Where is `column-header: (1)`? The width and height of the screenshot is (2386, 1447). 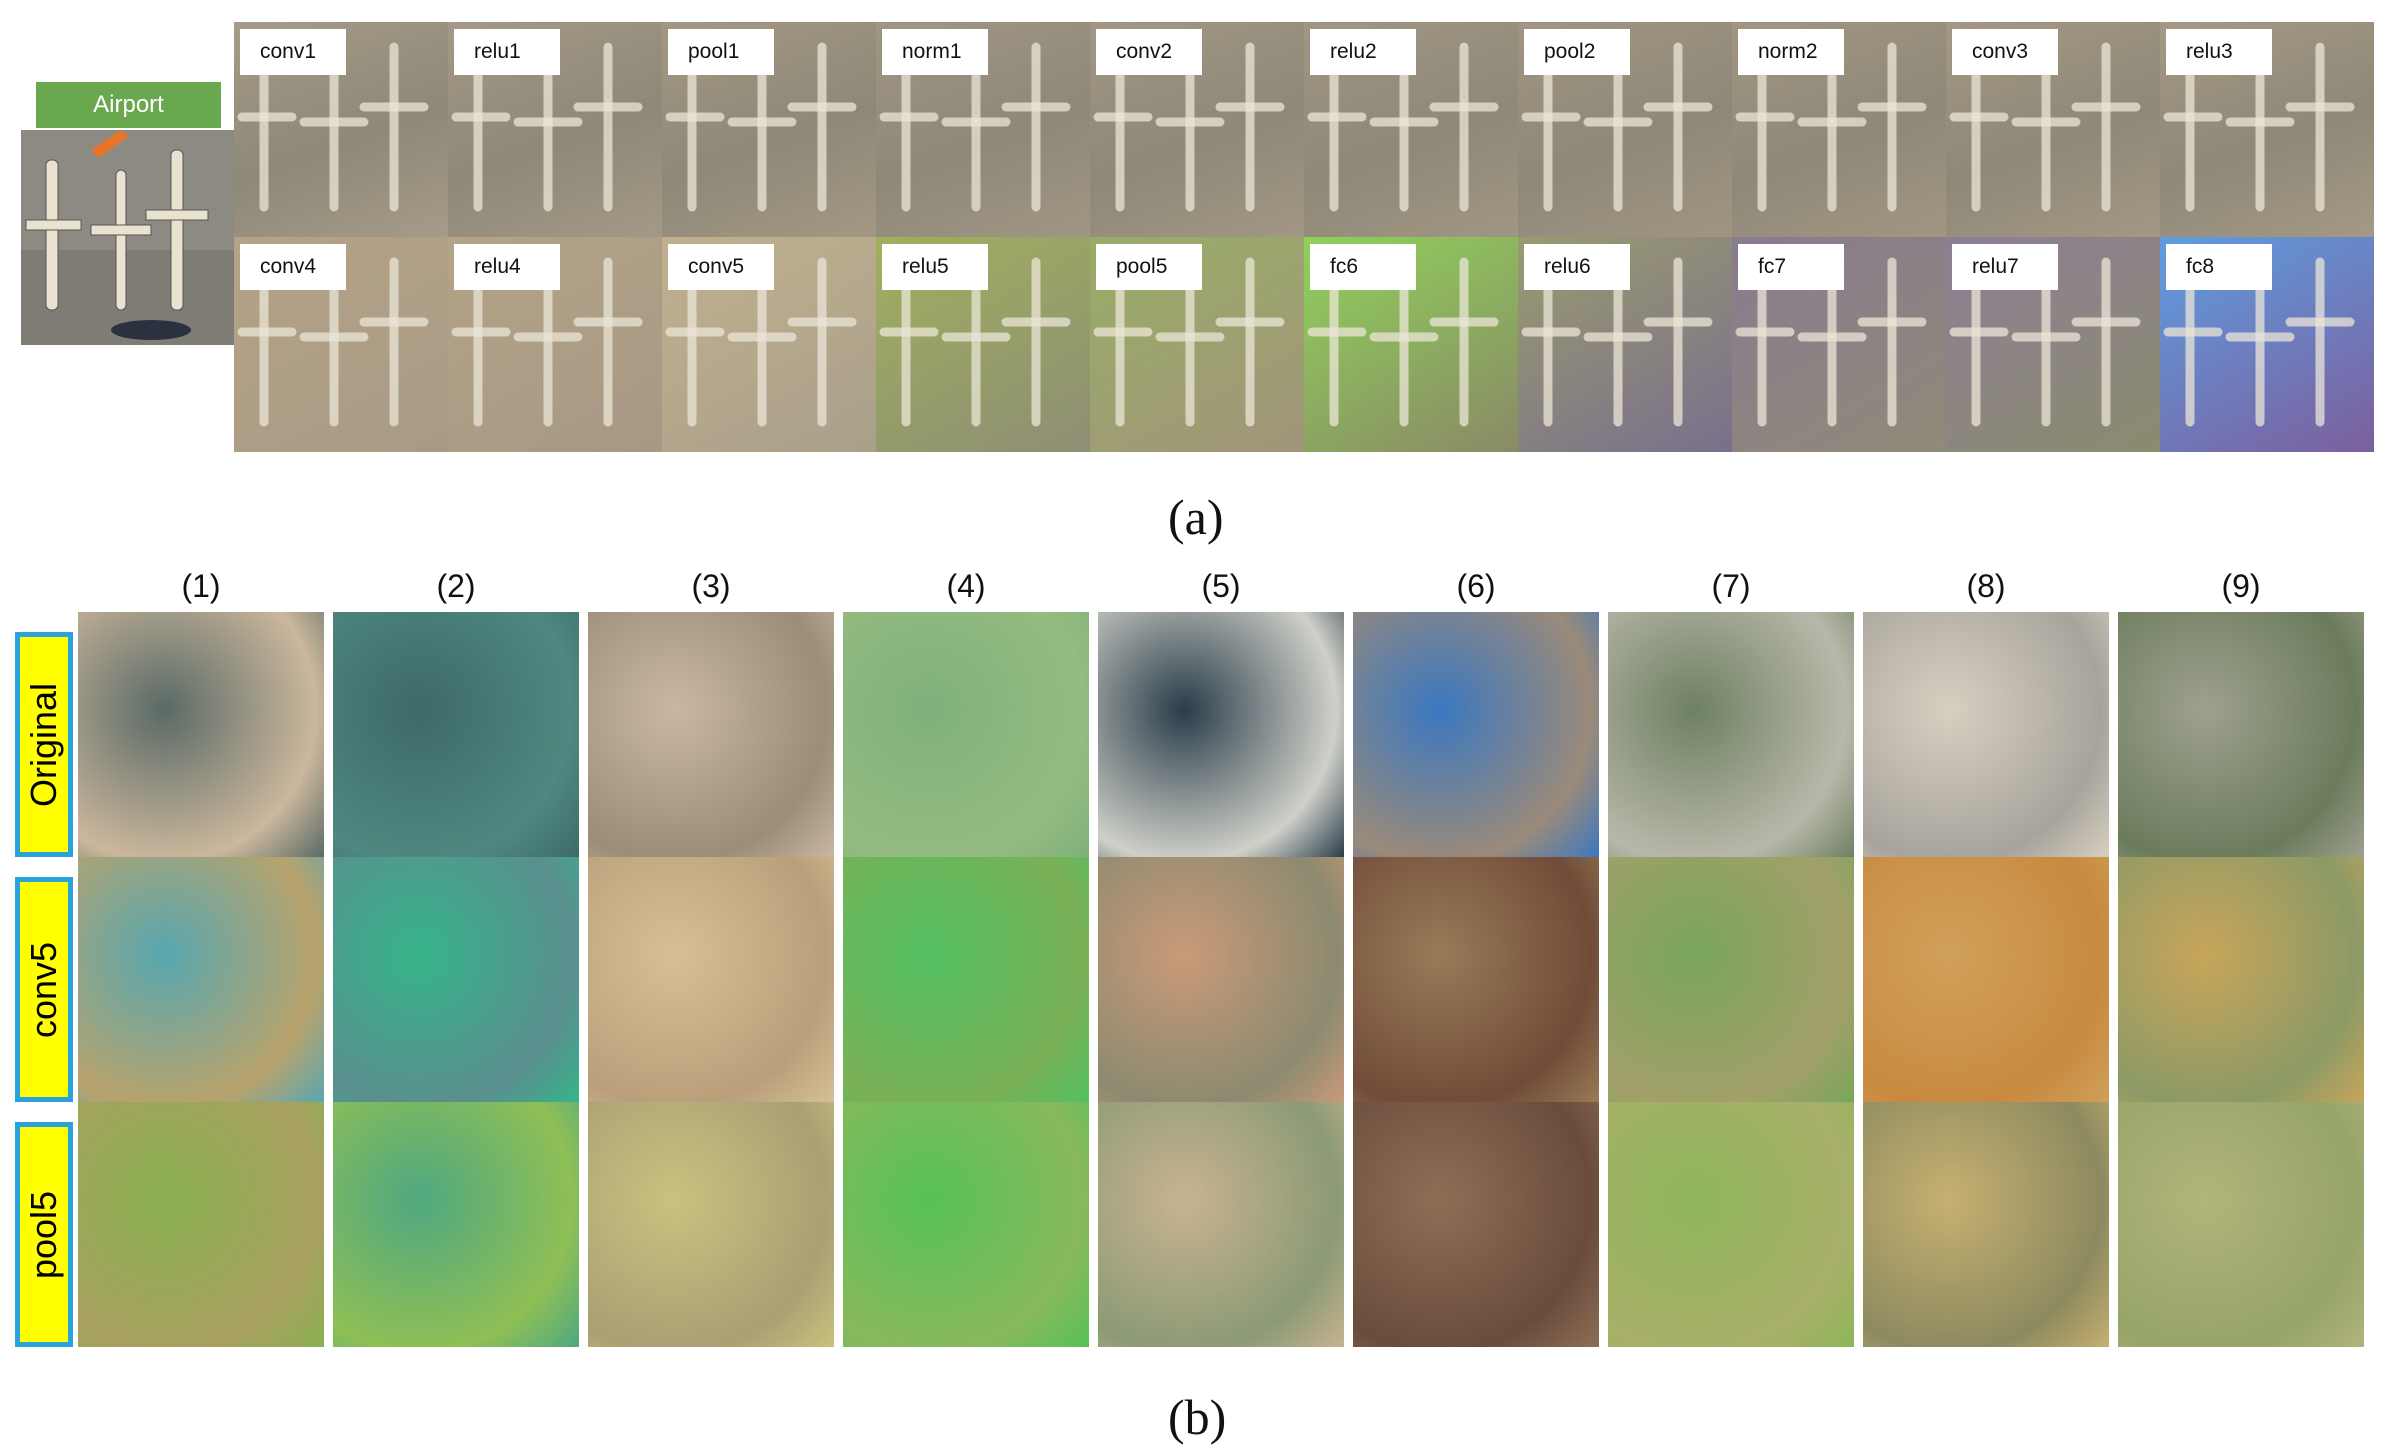 column-header: (1) is located at coordinates (201, 586).